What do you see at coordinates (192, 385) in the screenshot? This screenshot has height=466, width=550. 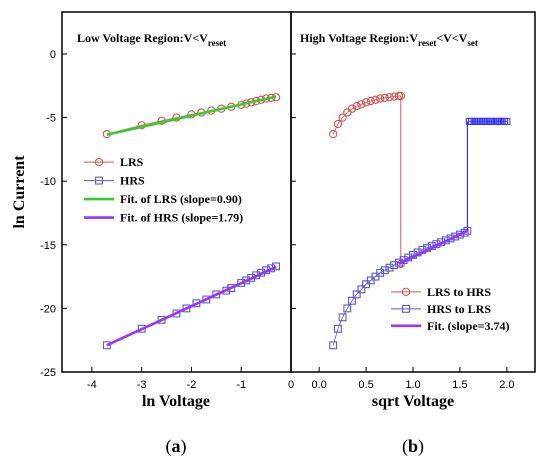 I see `x-tick-label: -2` at bounding box center [192, 385].